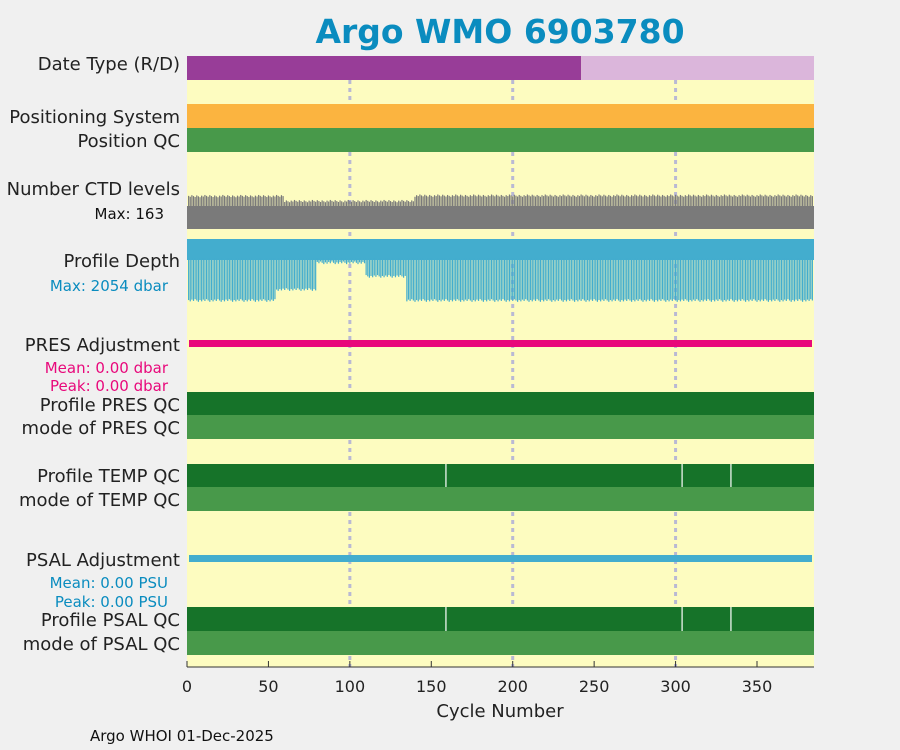 The image size is (900, 750). I want to click on label-ctd-levels: Number CTD levels, so click(93, 189).